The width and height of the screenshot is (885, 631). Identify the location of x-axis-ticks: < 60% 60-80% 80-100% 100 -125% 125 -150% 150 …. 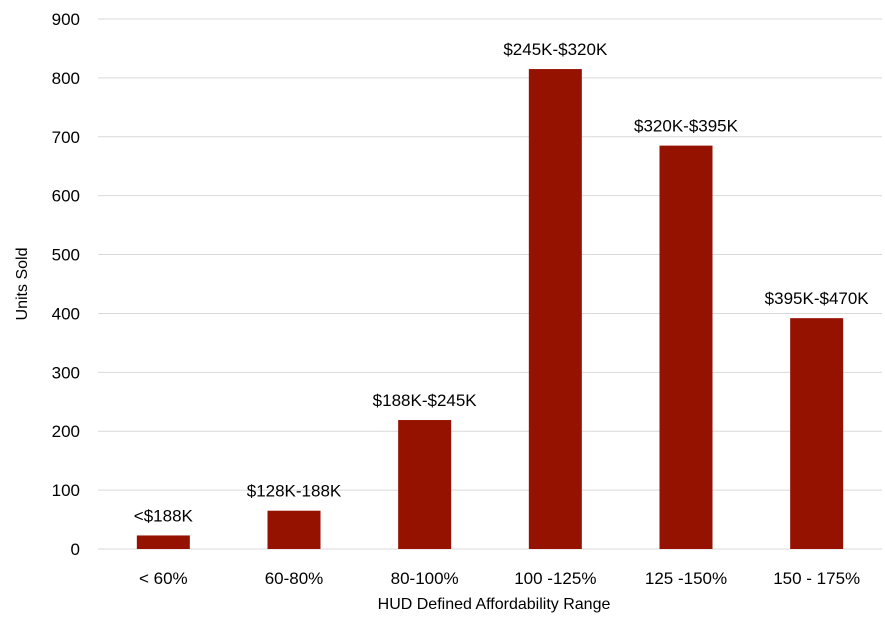
(499, 578).